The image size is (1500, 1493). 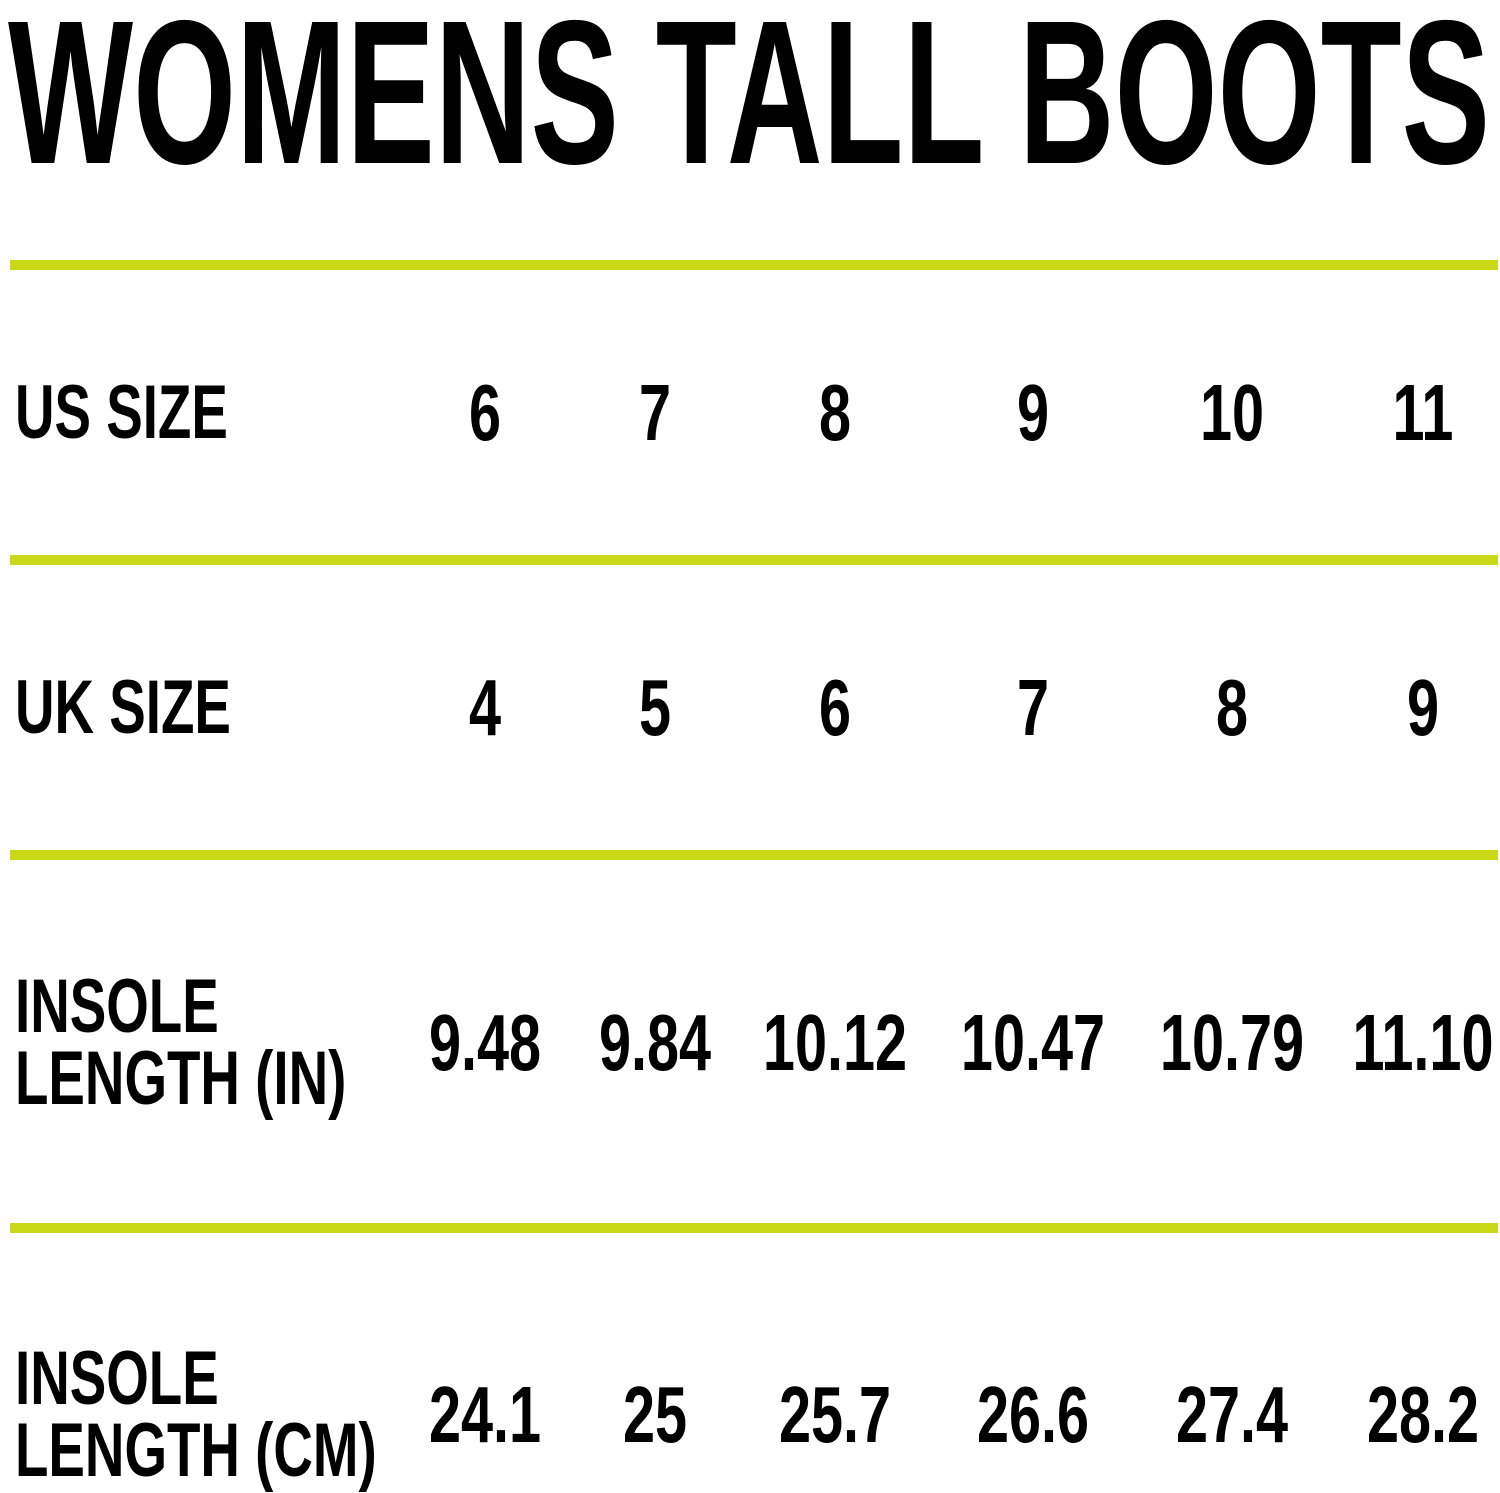 I want to click on cell-value: 25.7, so click(x=835, y=1414).